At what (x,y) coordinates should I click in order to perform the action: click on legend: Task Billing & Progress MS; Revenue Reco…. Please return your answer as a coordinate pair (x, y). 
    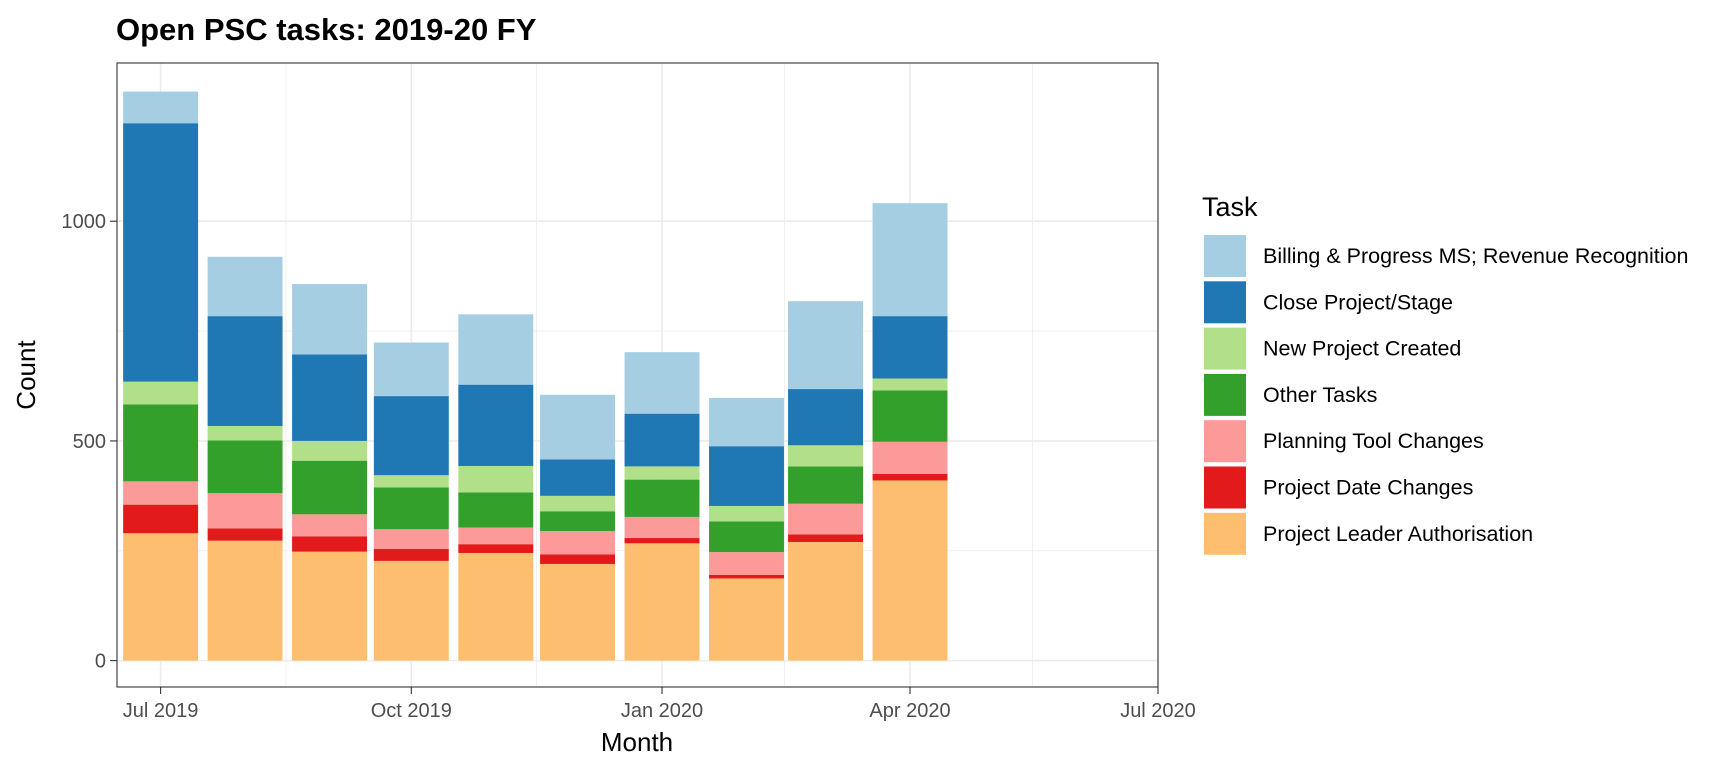
    Looking at the image, I should click on (1445, 373).